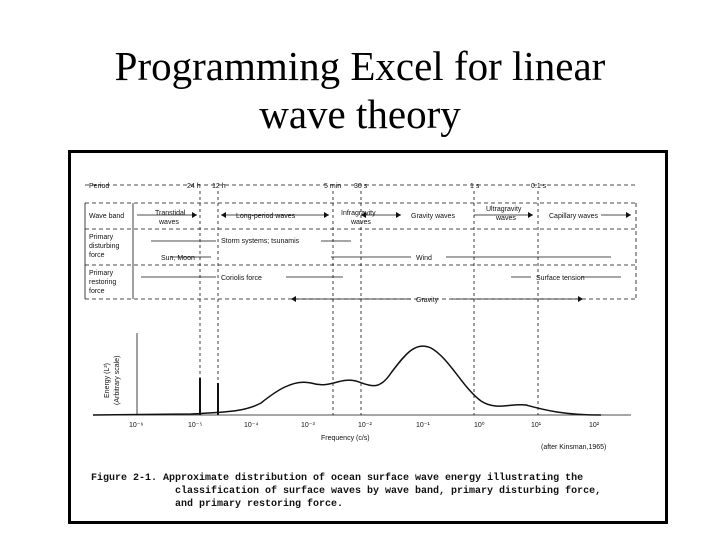  Describe the element at coordinates (104, 246) in the screenshot. I see `row-label-disturbing-2: disturbing` at that location.